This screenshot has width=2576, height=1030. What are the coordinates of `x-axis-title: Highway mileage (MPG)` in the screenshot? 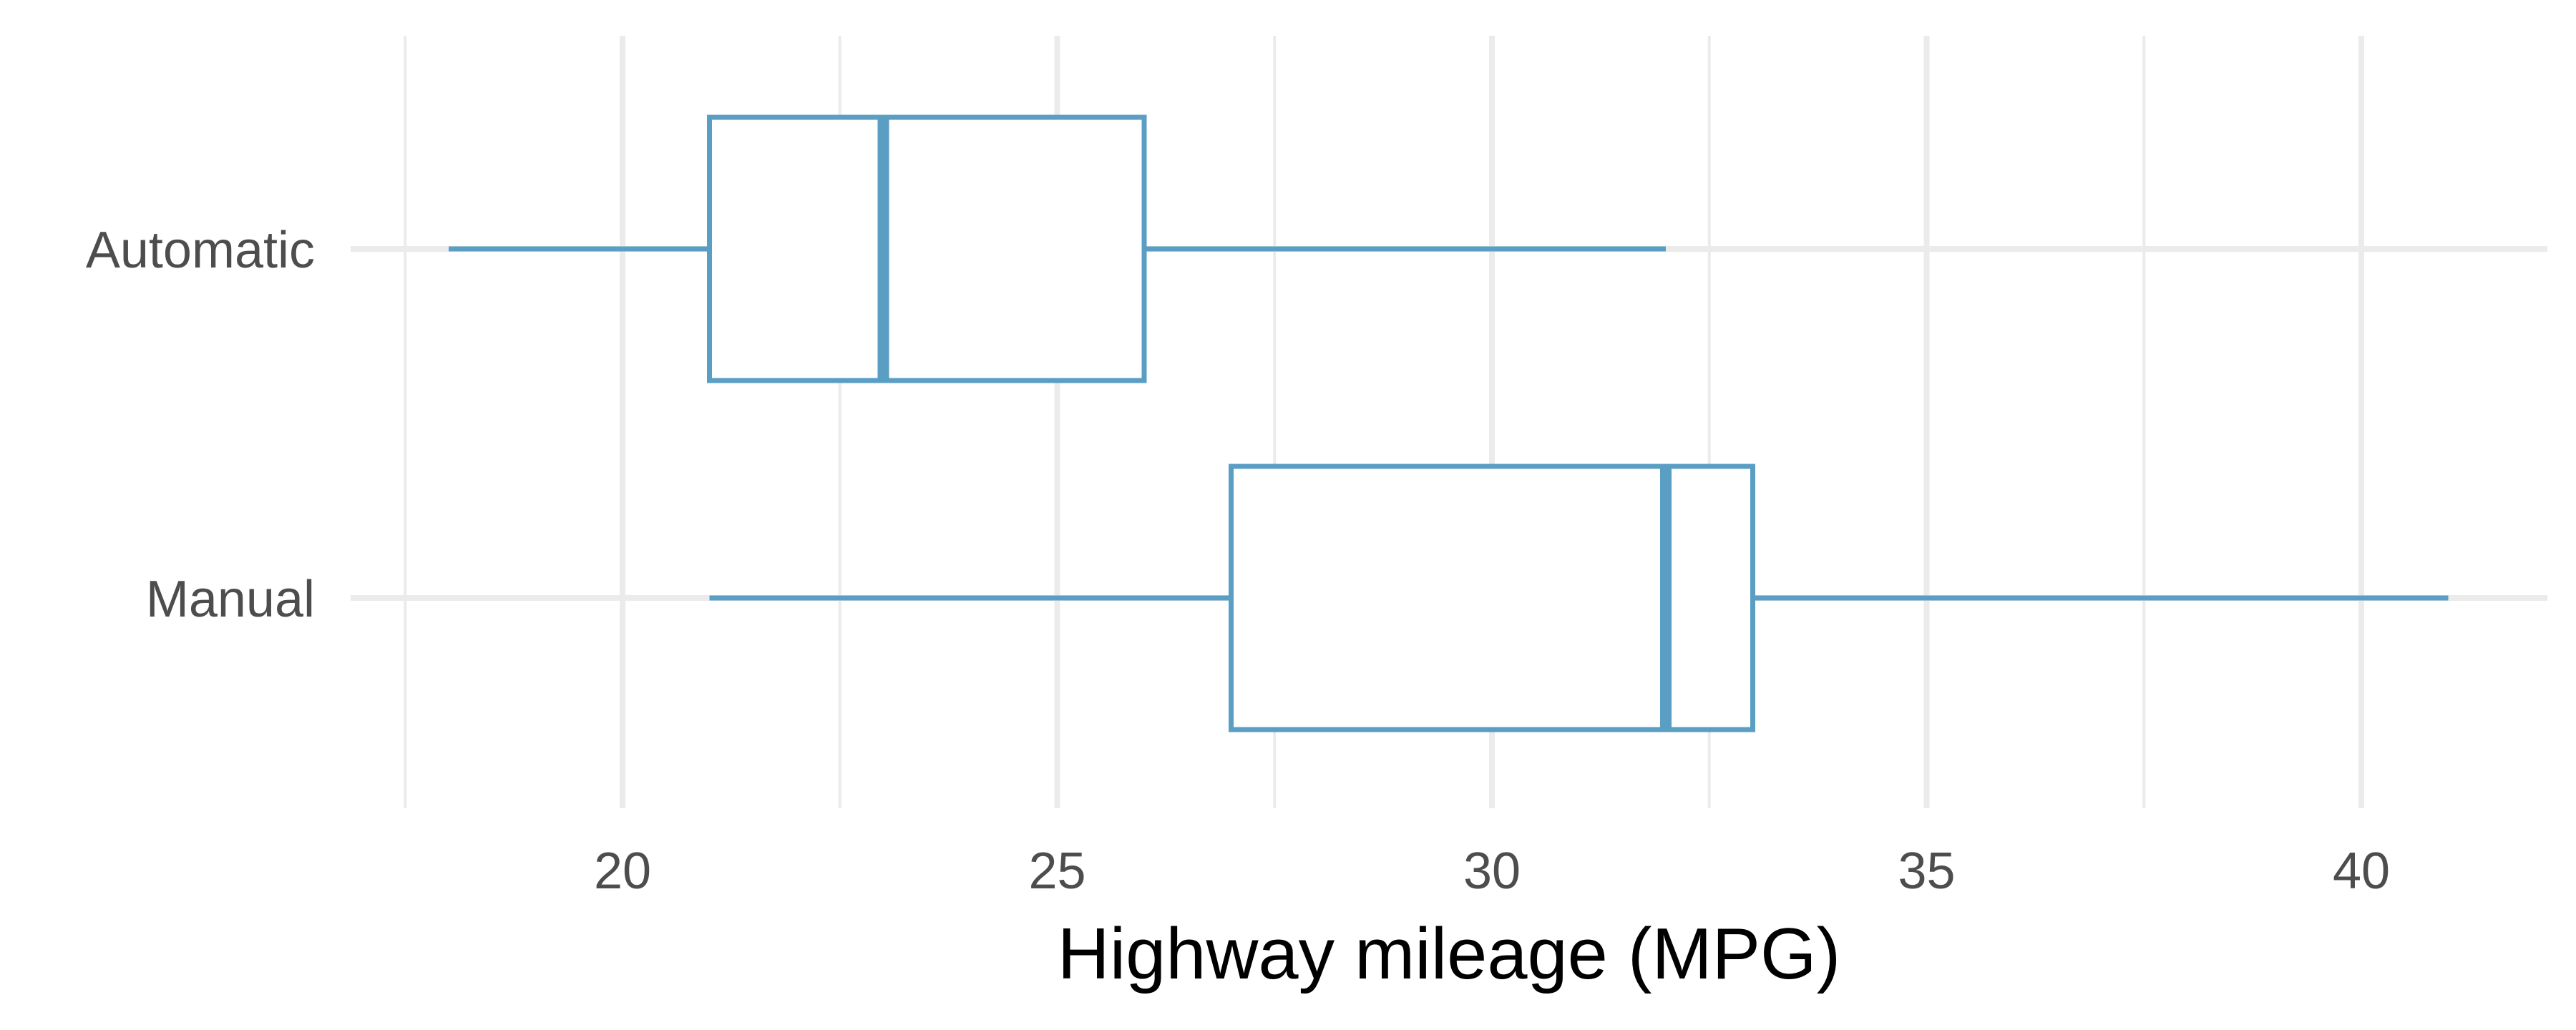 It's located at (1449, 954).